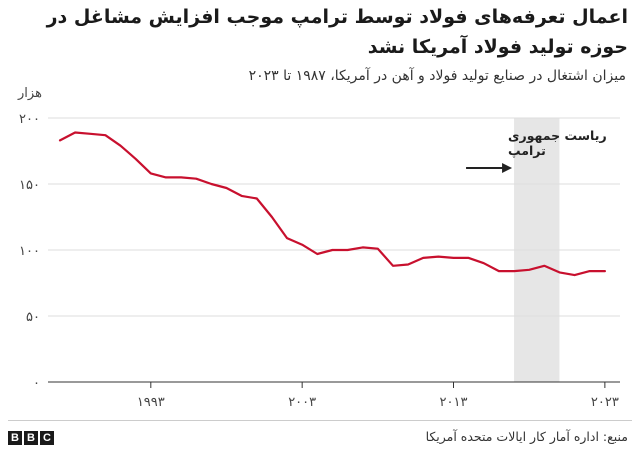 The height and width of the screenshot is (462, 640). Describe the element at coordinates (151, 402) in the screenshot. I see `x-tick-label: ۱۹۹۳` at that location.